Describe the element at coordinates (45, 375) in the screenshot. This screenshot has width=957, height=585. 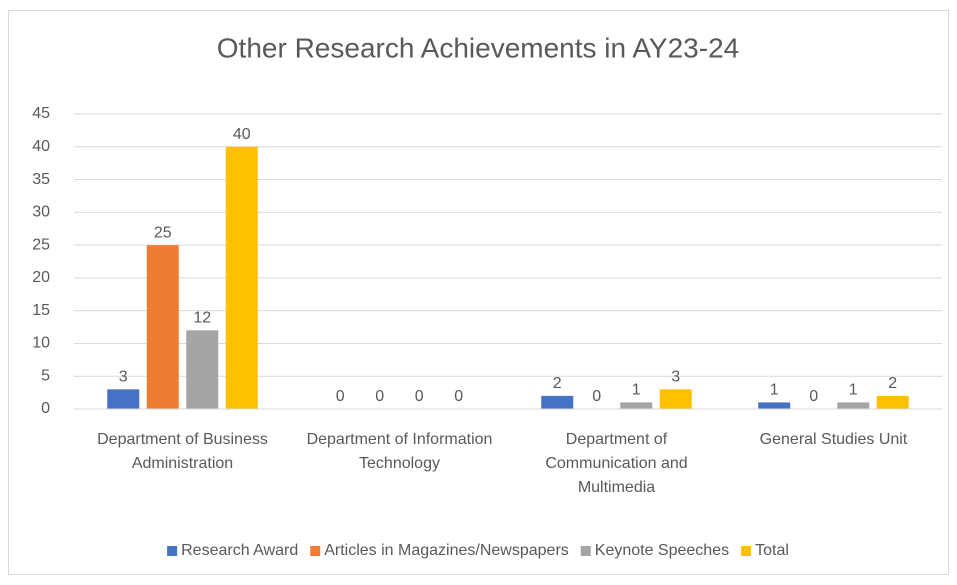
I see `y-tick-label: 5` at that location.